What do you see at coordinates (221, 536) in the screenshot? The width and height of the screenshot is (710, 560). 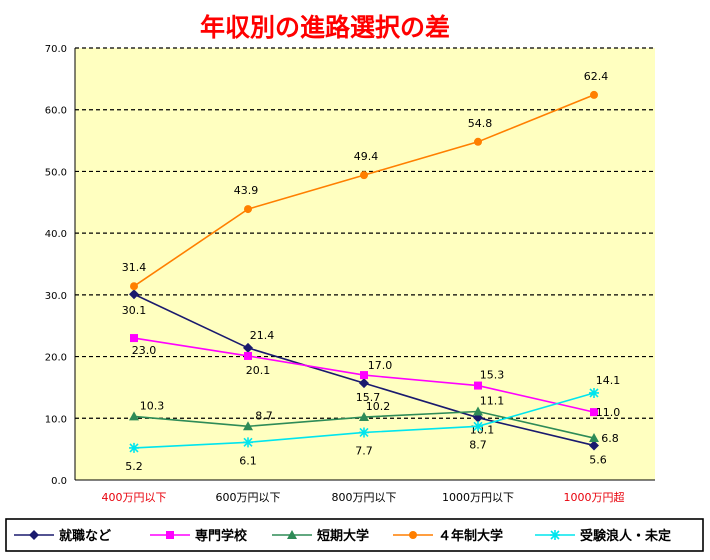 I see `legend-label: 専門学校` at bounding box center [221, 536].